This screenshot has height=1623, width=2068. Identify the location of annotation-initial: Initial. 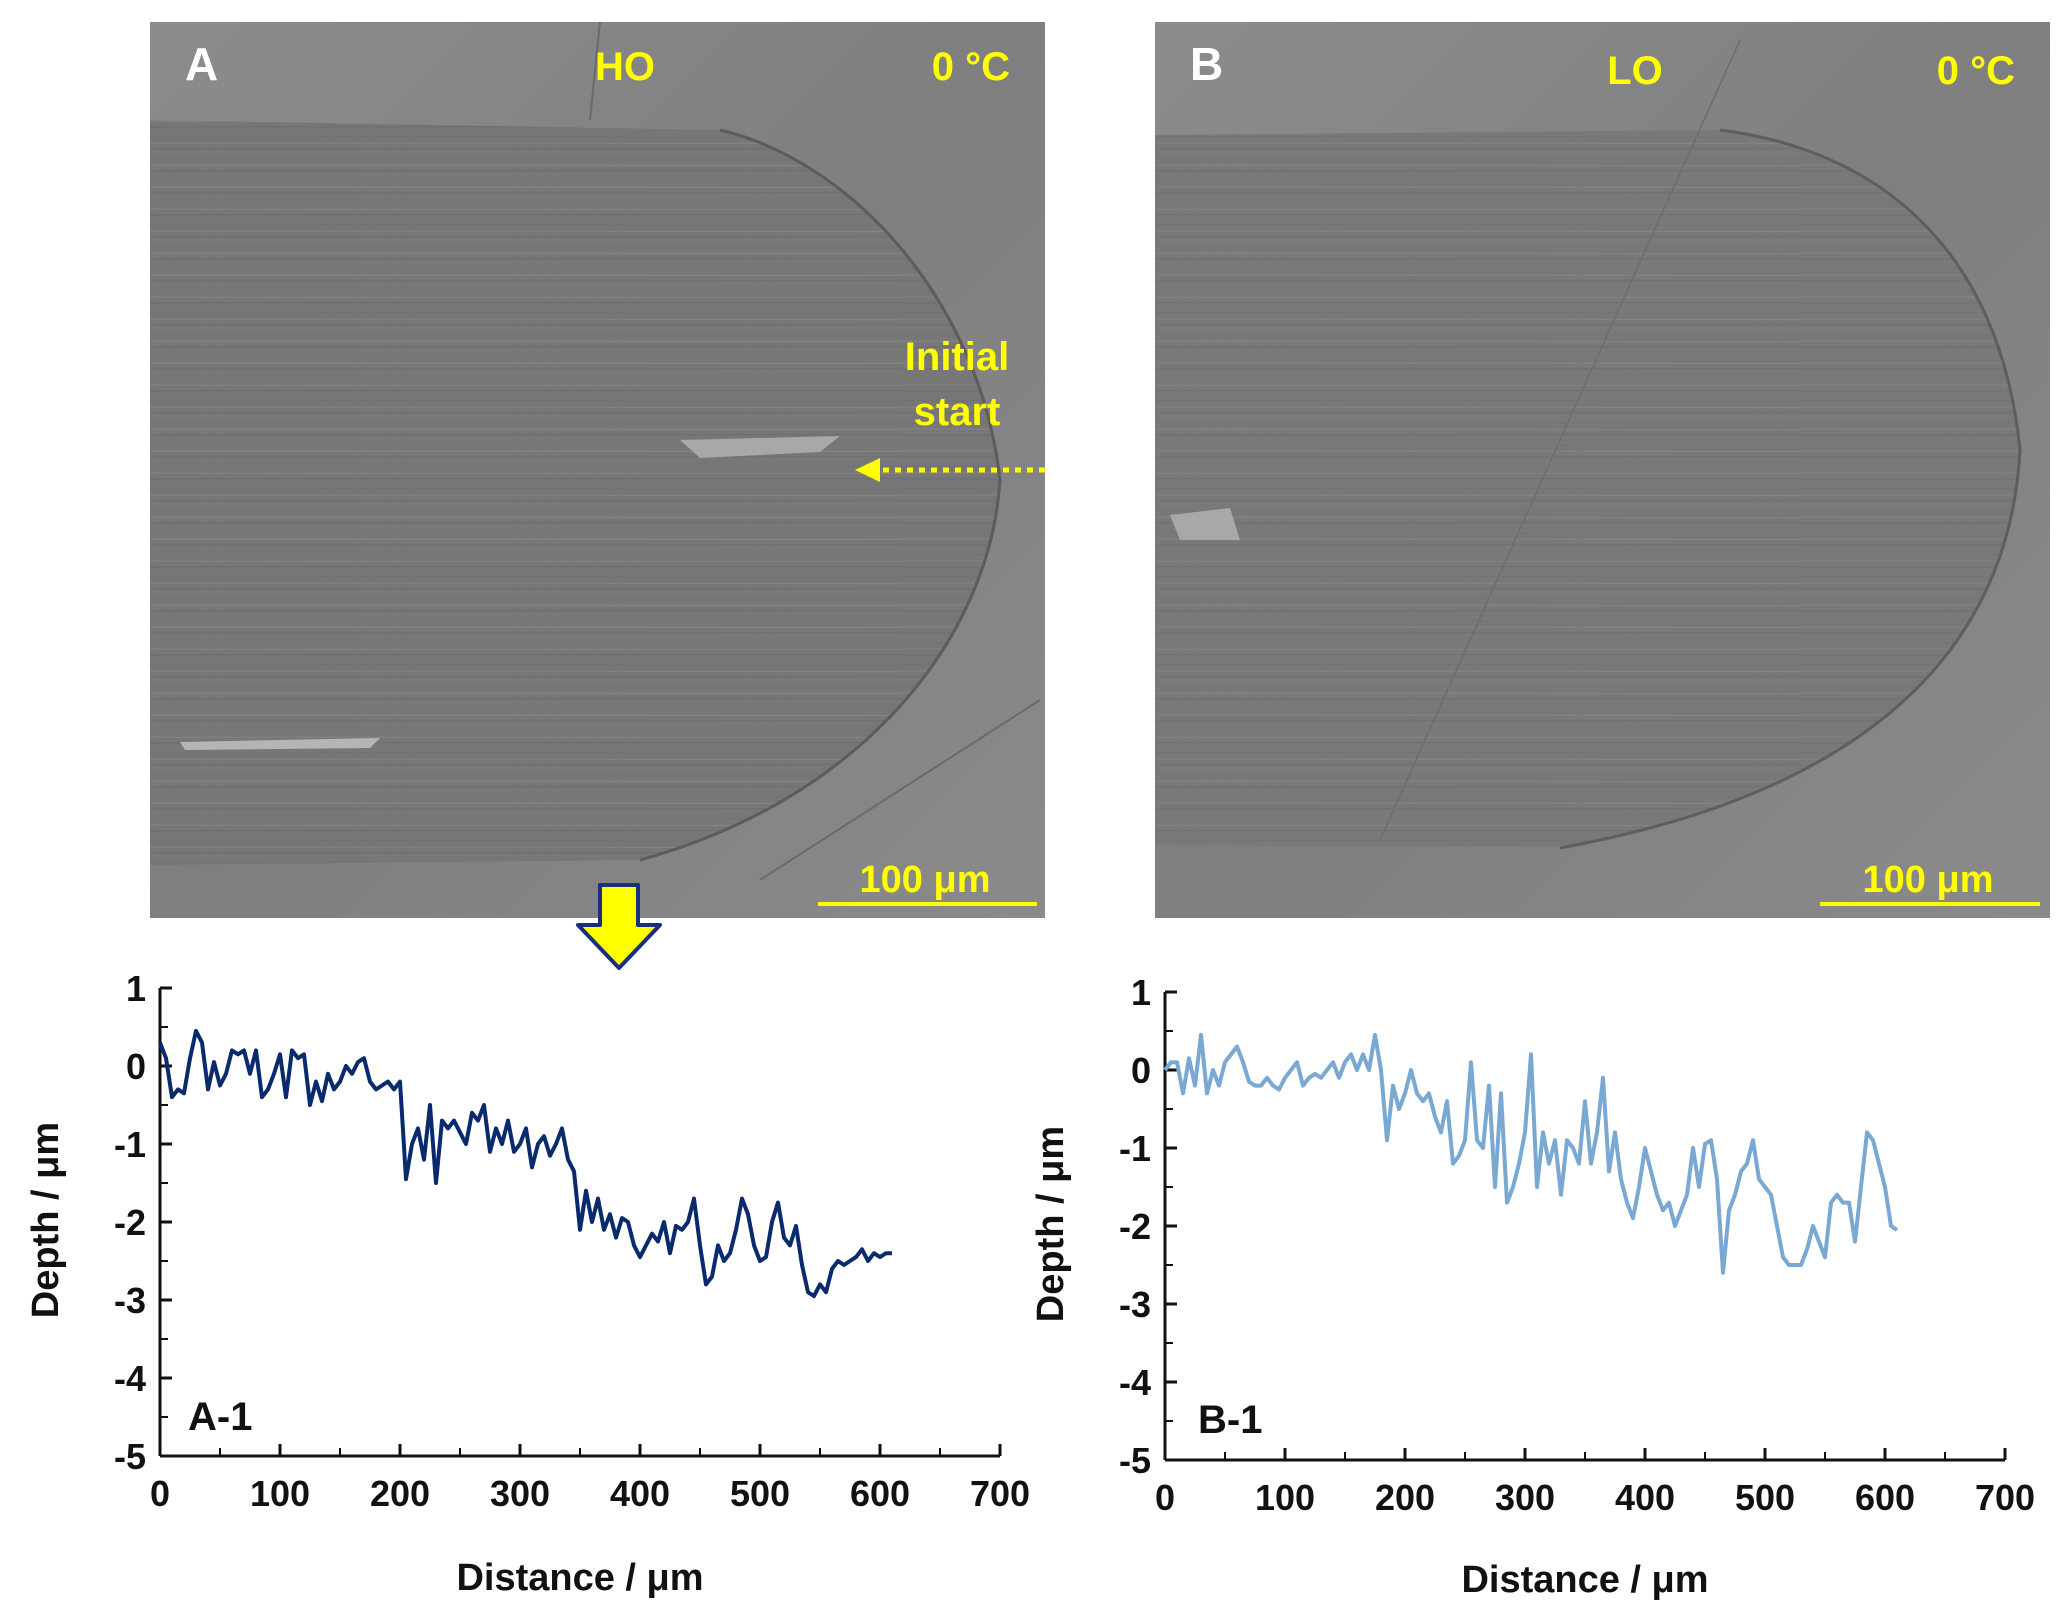
(957, 357).